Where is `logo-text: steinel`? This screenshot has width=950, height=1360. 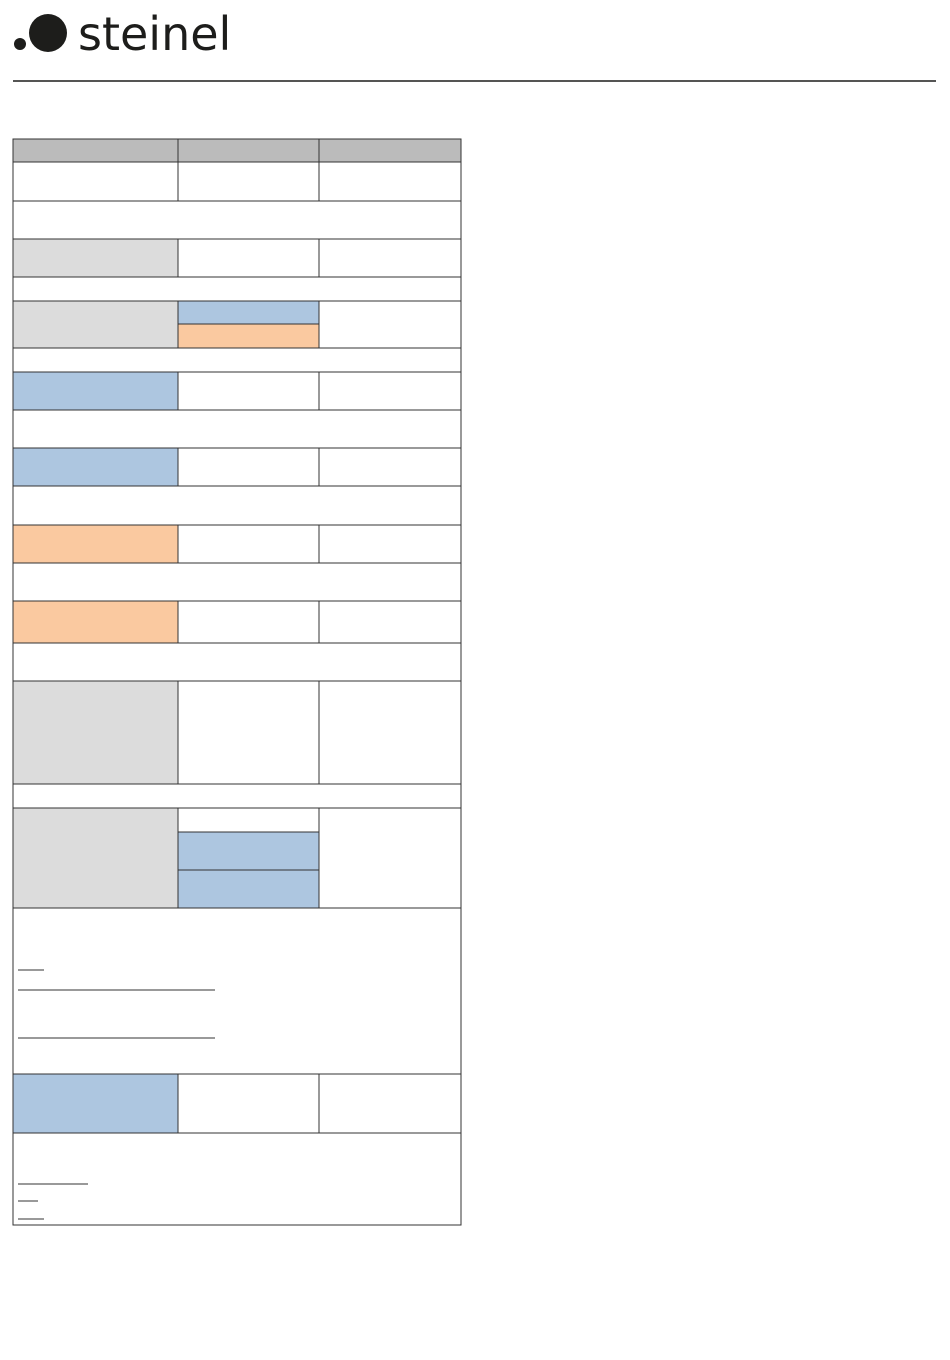
logo-text: steinel is located at coordinates (154, 34).